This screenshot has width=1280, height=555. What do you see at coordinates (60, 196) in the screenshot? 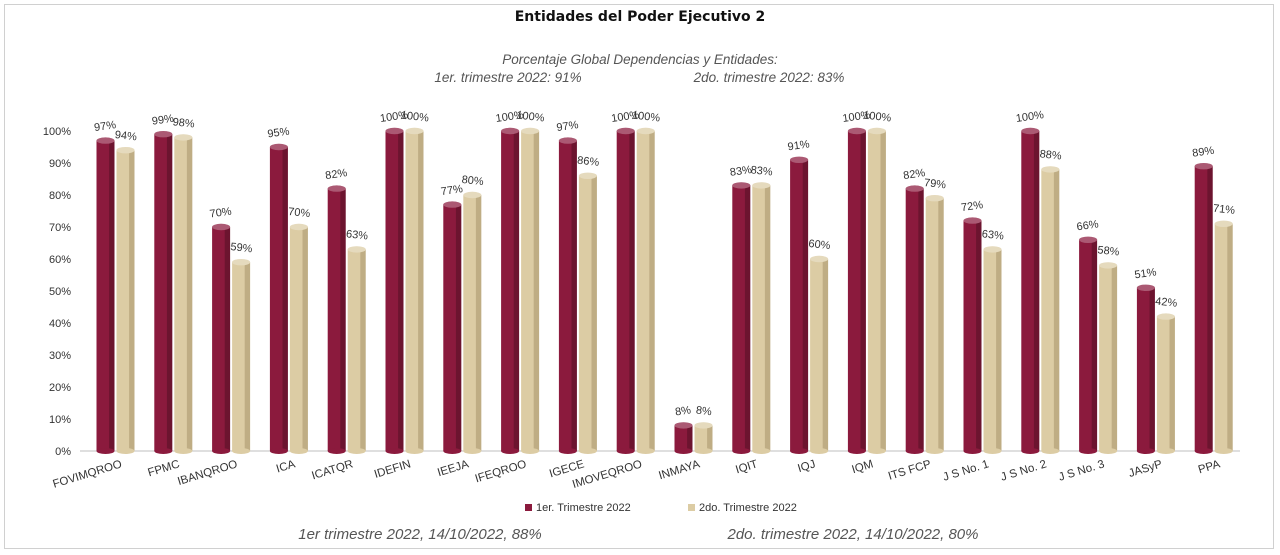
I see `y-tick-label: 80%` at bounding box center [60, 196].